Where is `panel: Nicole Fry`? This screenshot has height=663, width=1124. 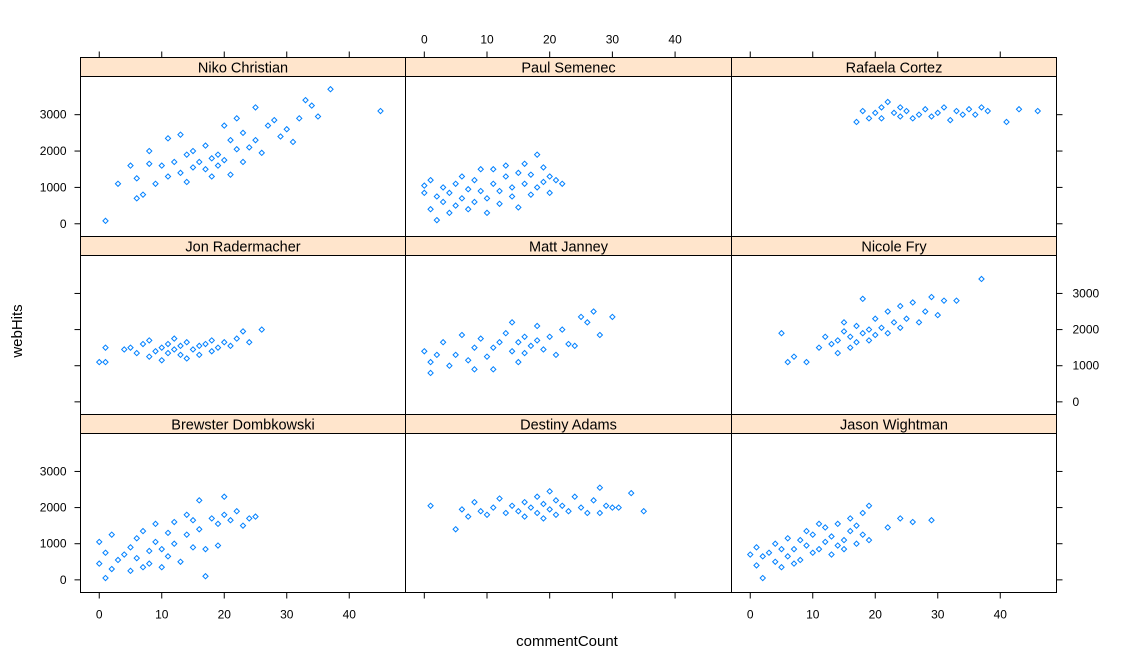 panel: Nicole Fry is located at coordinates (894, 325).